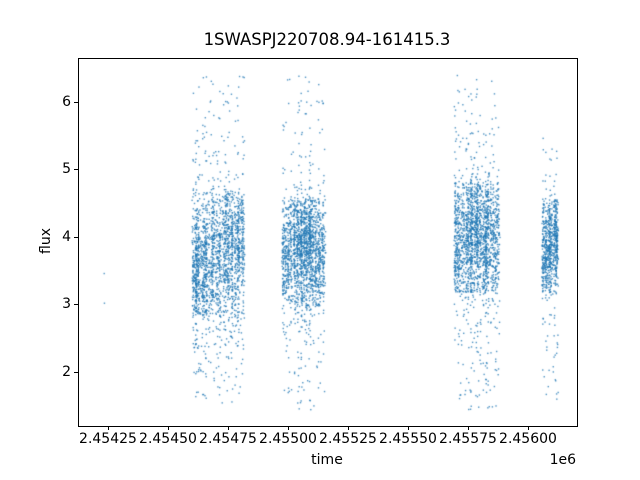  I want to click on axis-offset-label: 1e6, so click(562, 460).